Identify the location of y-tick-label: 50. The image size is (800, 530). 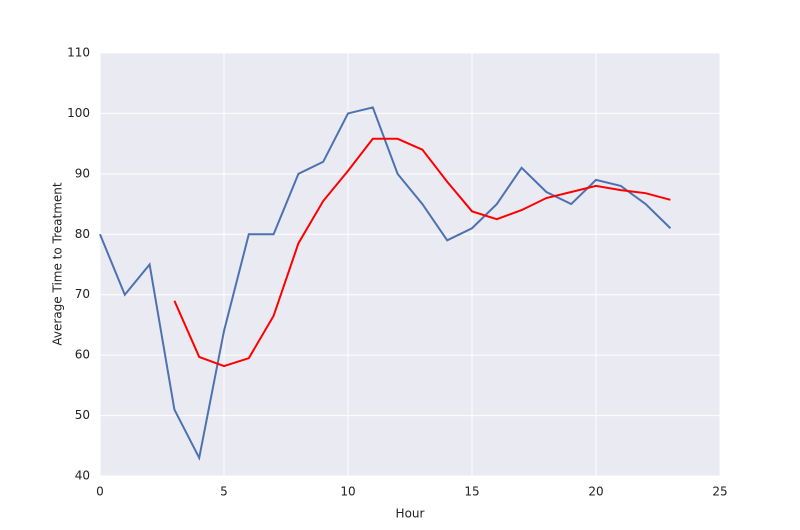
(82, 415).